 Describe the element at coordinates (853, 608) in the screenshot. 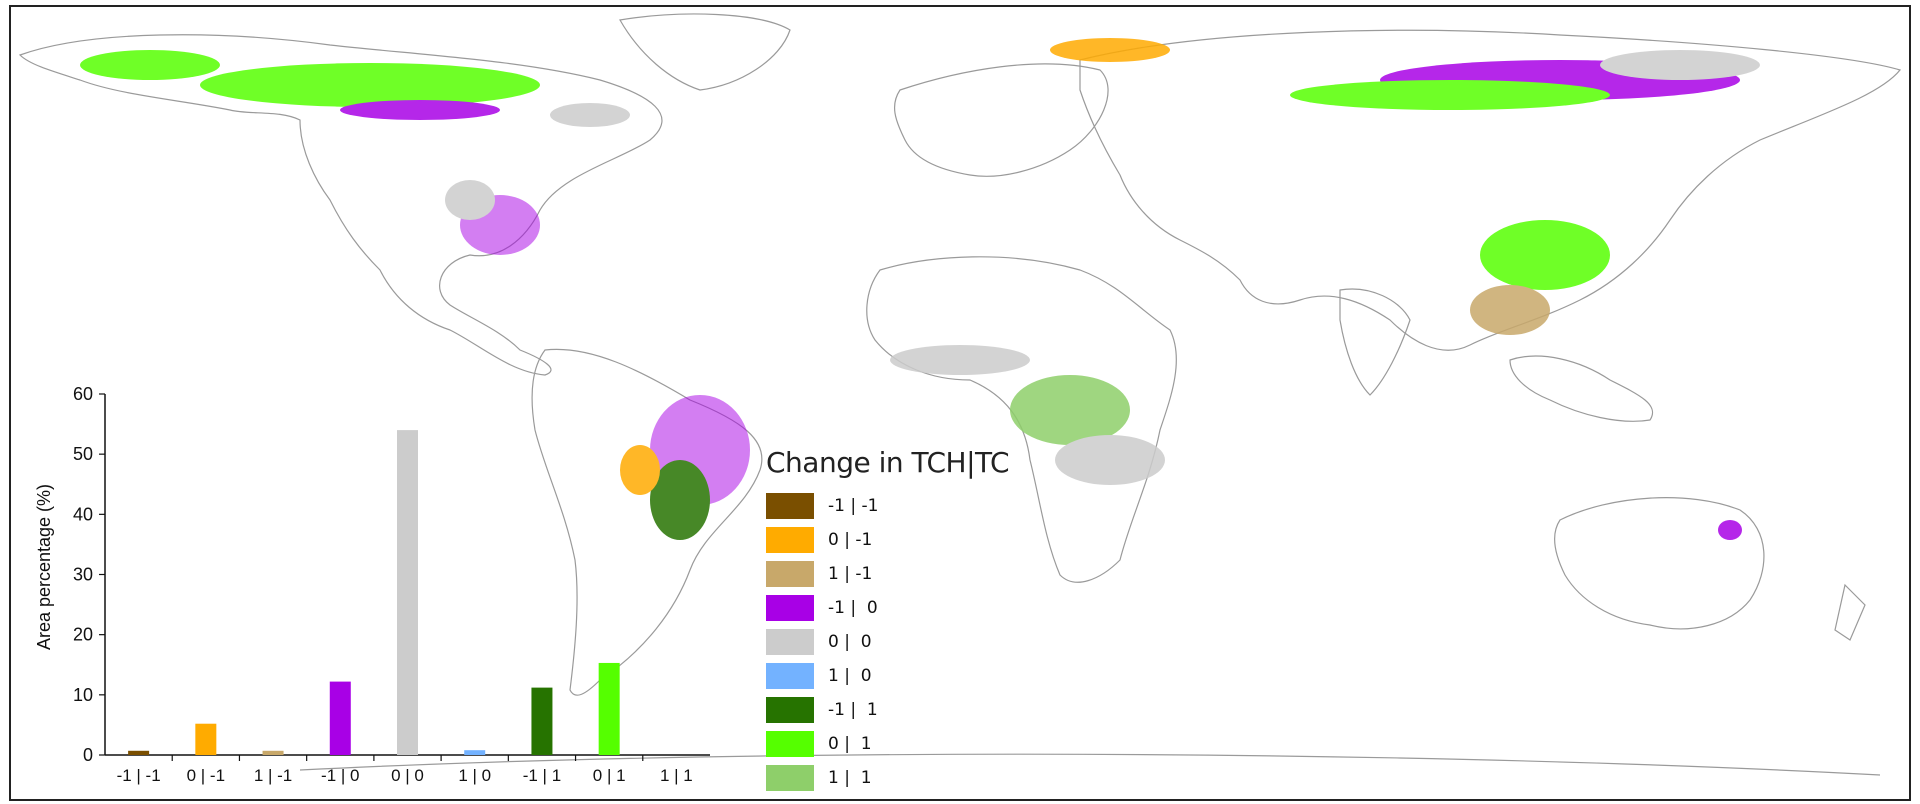

I see `legend-label: -1 | 0` at that location.